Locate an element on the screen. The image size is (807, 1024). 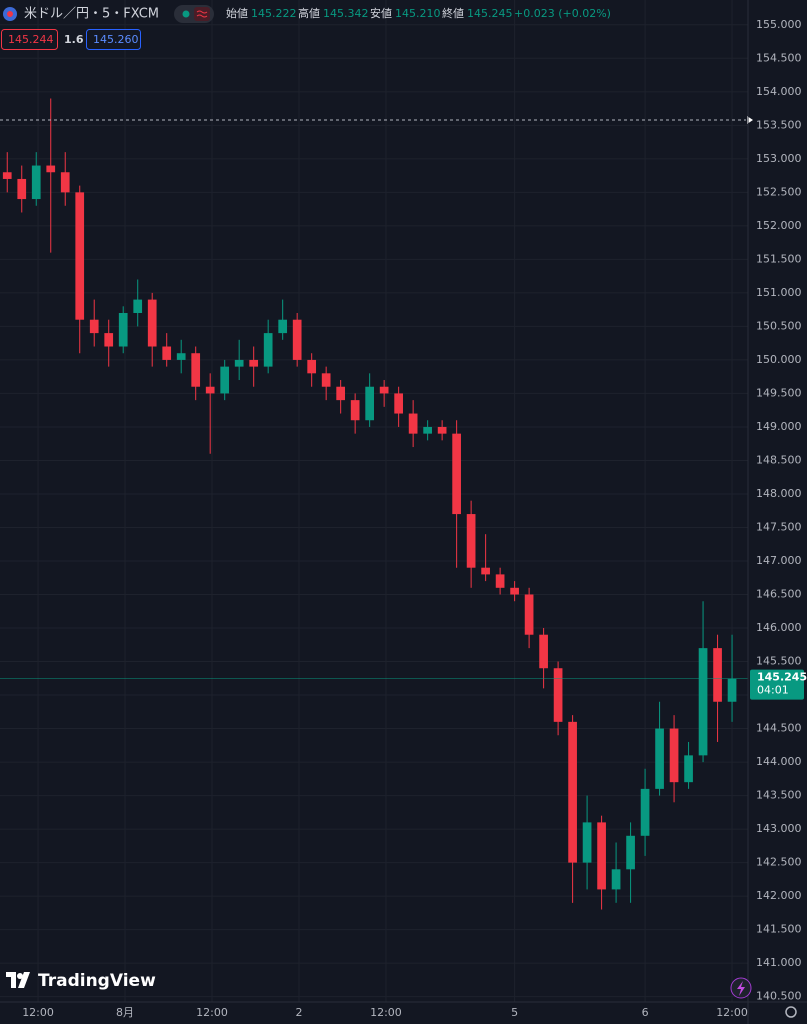
y-tick-label: 152.500 is located at coordinates (779, 191).